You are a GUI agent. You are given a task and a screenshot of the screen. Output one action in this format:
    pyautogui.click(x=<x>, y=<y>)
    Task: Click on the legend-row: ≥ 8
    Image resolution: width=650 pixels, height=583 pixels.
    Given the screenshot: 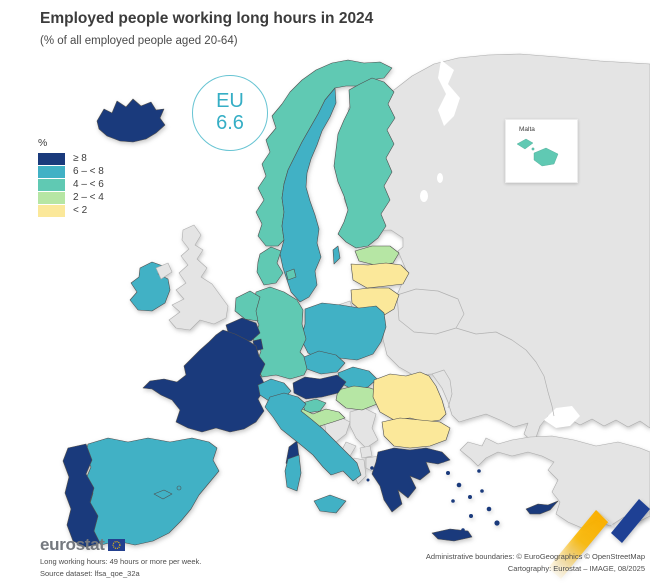 What is the action you would take?
    pyautogui.click(x=71, y=158)
    